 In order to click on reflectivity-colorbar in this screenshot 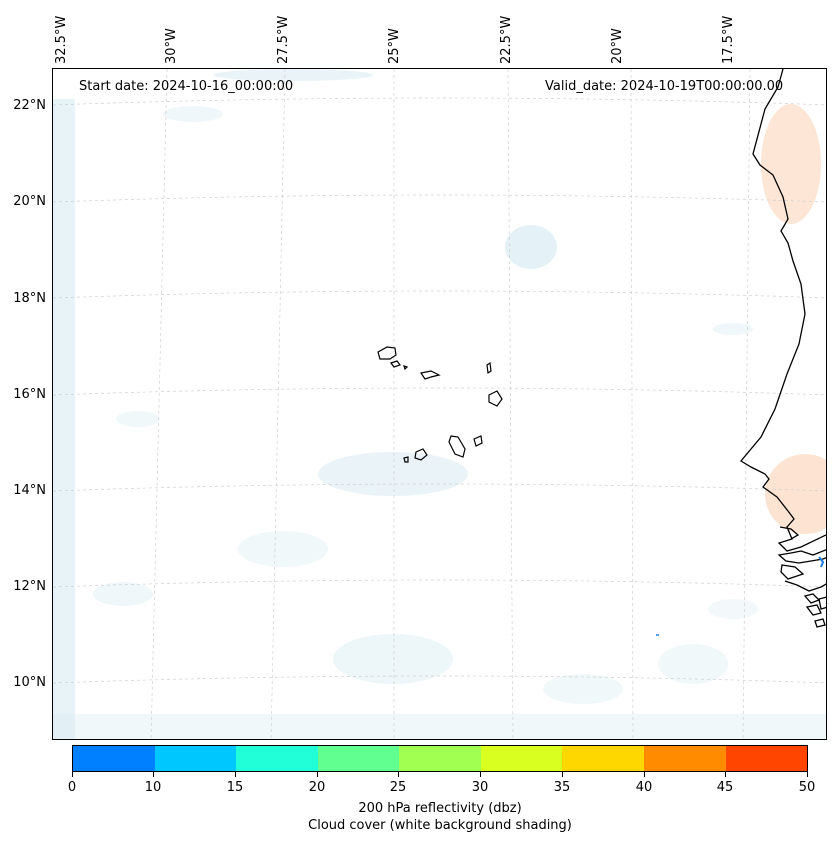, I will do `click(440, 758)`.